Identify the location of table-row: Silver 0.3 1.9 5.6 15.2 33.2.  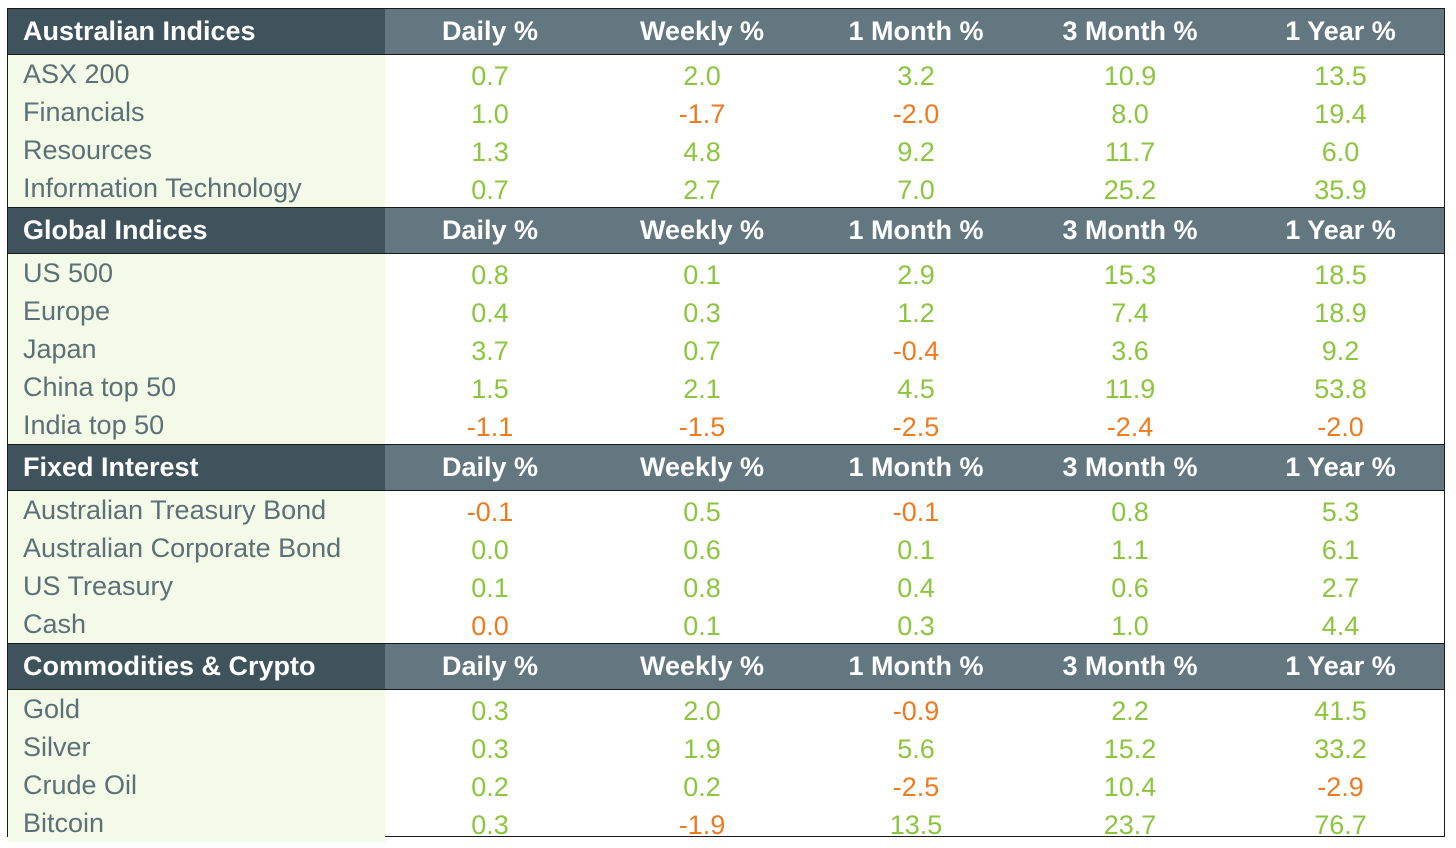
(726, 747).